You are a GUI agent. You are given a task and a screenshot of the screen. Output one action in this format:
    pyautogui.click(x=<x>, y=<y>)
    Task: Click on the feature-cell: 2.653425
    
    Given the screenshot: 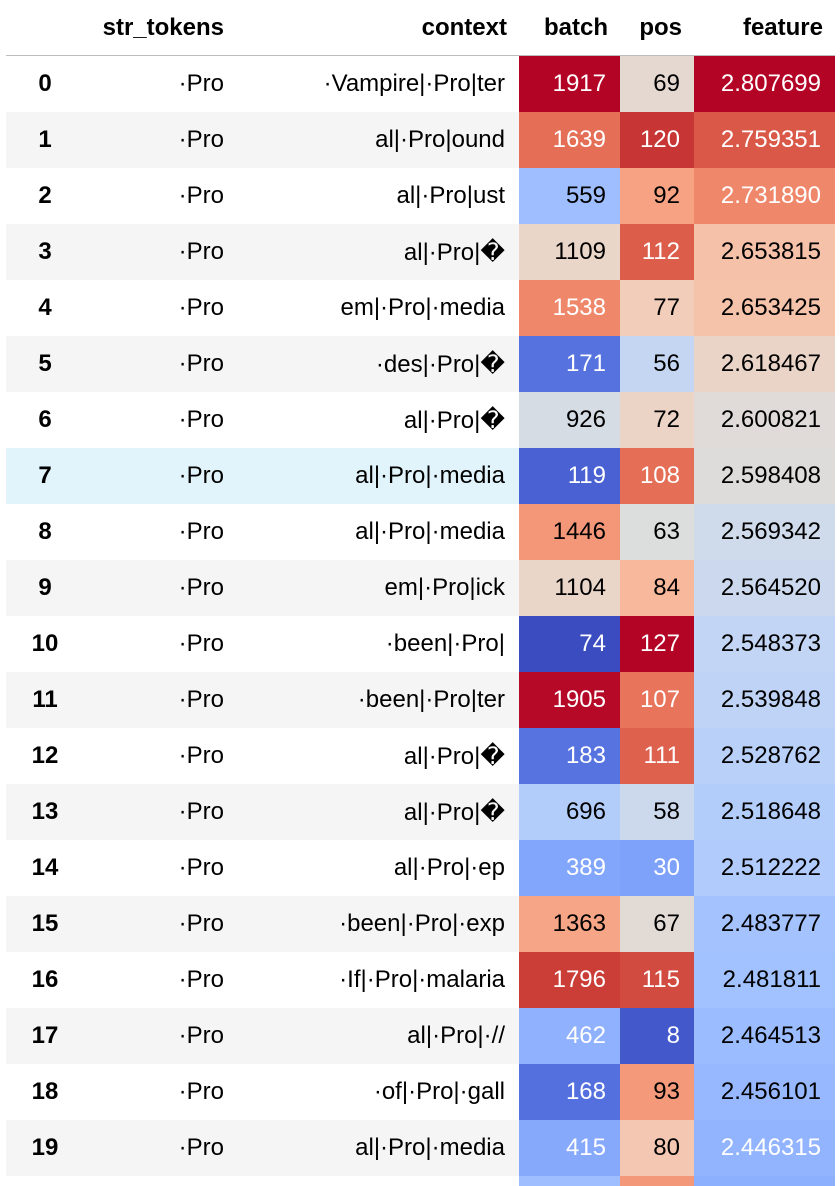 What is the action you would take?
    pyautogui.click(x=764, y=308)
    